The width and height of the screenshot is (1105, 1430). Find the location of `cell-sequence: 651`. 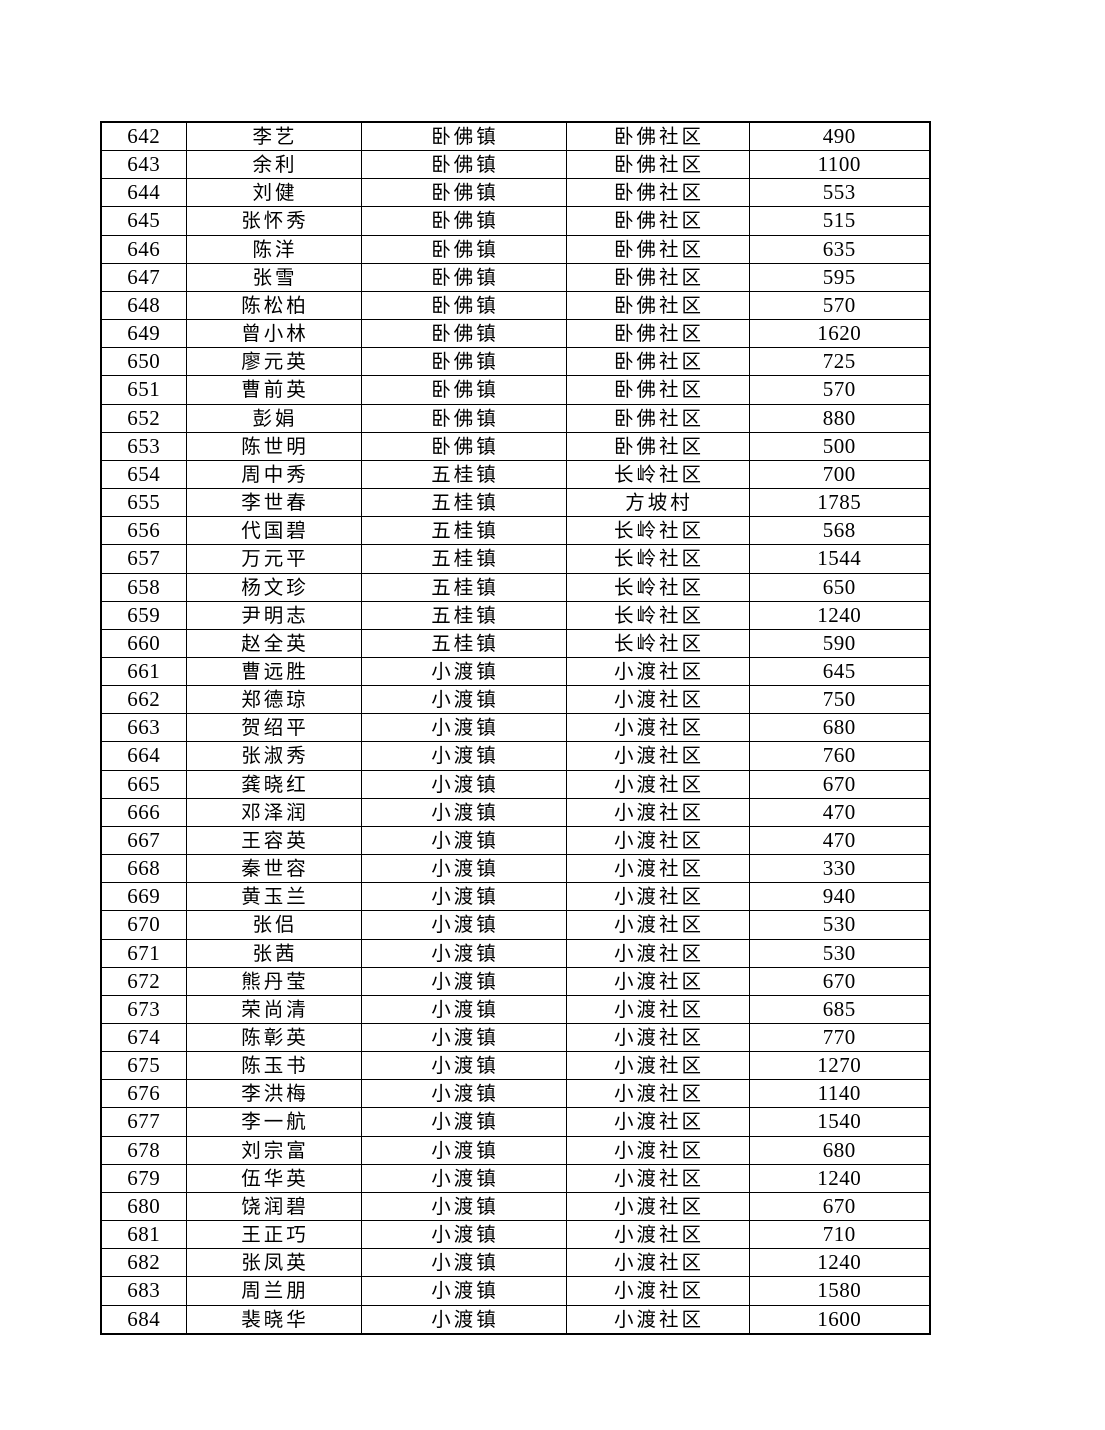

cell-sequence: 651 is located at coordinates (143, 390).